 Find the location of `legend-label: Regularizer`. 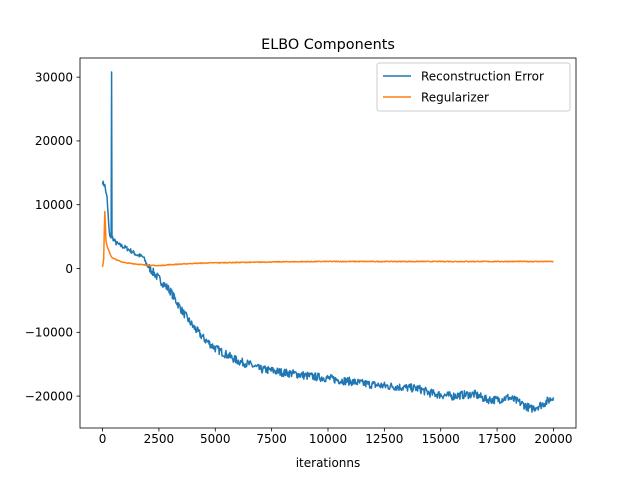

legend-label: Regularizer is located at coordinates (455, 98).